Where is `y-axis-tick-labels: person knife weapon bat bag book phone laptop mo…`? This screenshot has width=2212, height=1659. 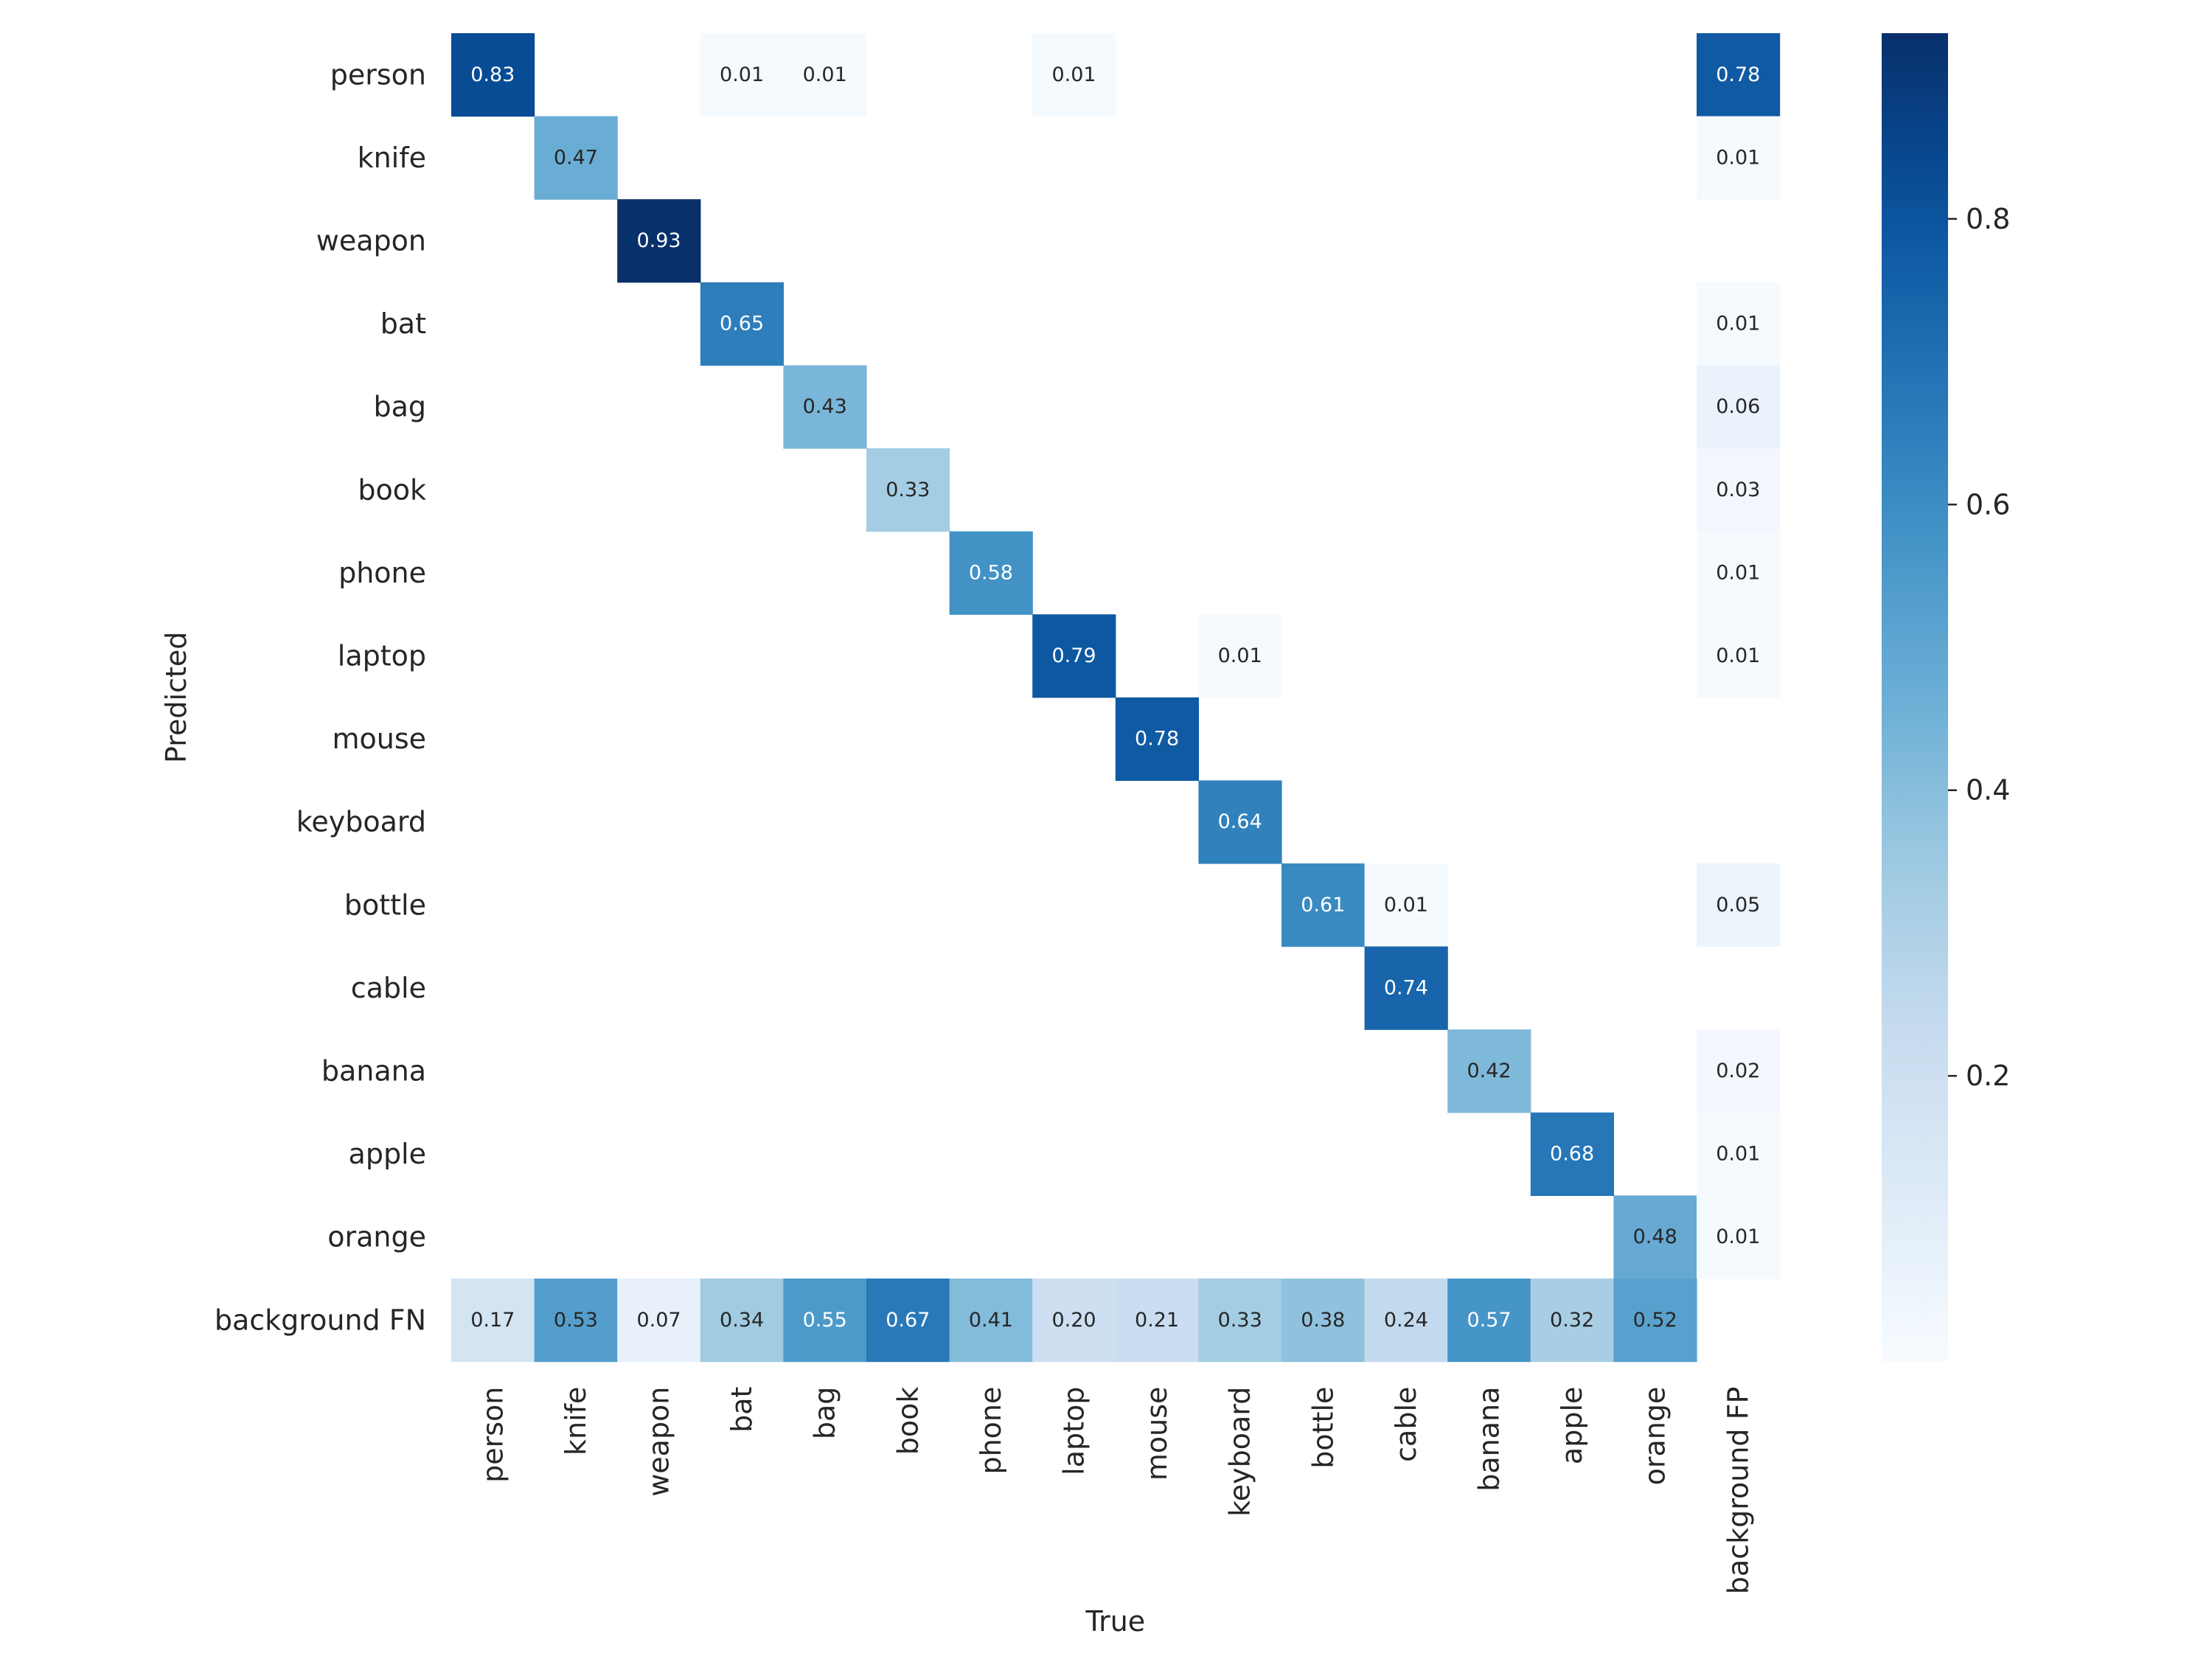
y-axis-tick-labels: person knife weapon bat bag book phone laptop mo… is located at coordinates (320, 697).